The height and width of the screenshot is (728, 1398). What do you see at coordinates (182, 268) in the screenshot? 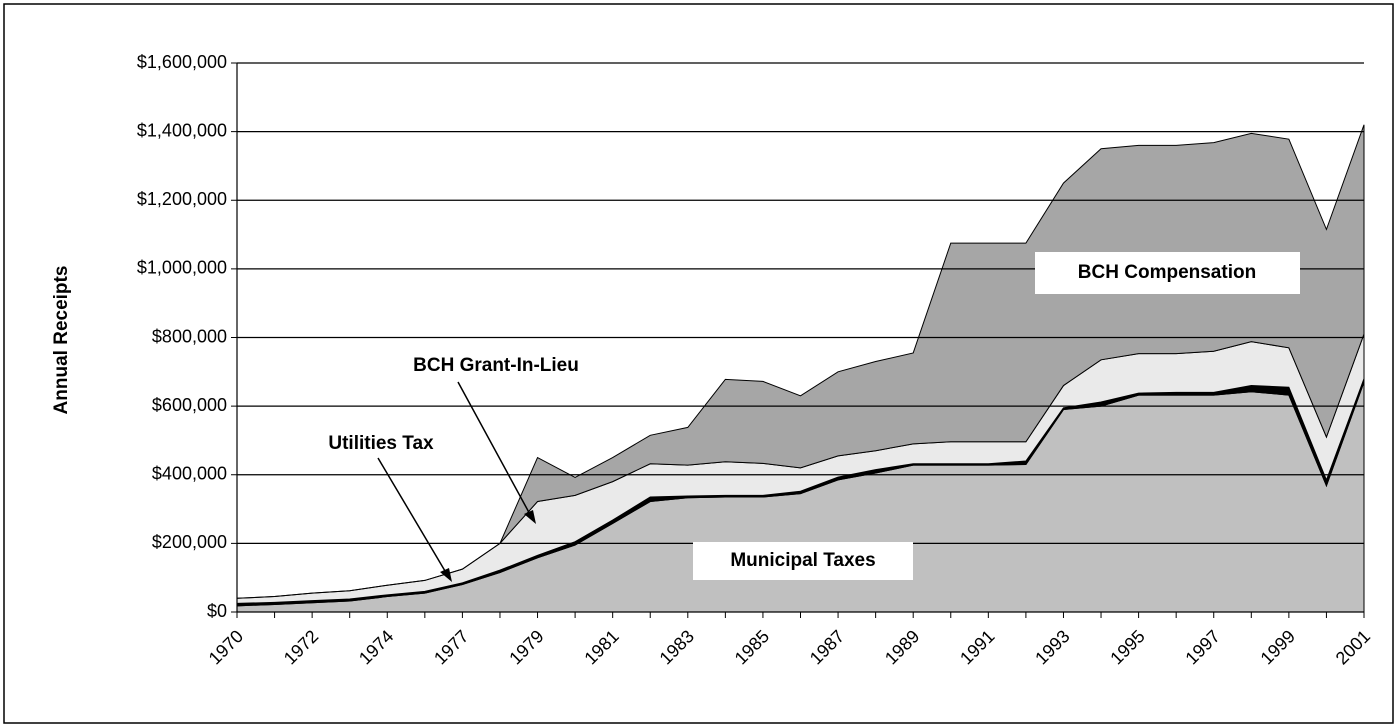
I see `y-tick-label: $1,000,000` at bounding box center [182, 268].